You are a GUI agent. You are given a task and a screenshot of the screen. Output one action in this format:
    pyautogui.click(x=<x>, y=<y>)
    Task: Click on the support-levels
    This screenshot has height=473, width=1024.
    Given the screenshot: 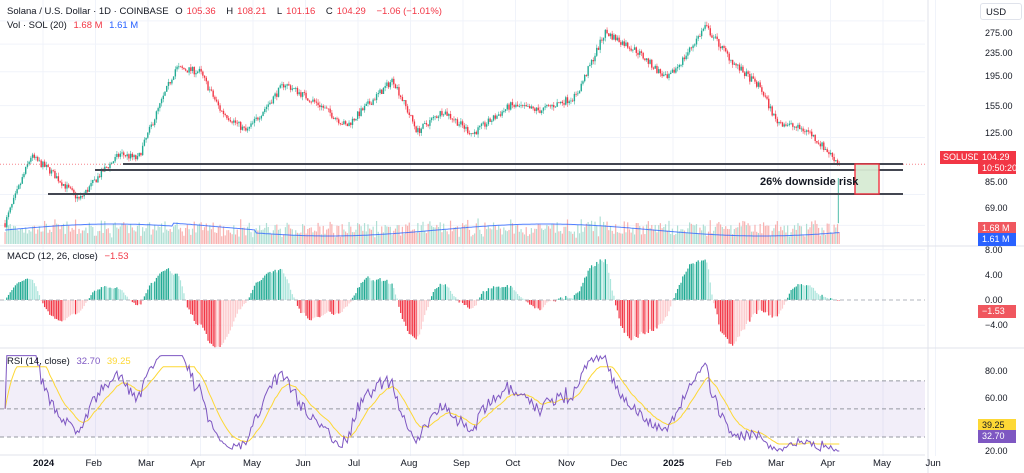 What is the action you would take?
    pyautogui.click(x=475, y=179)
    